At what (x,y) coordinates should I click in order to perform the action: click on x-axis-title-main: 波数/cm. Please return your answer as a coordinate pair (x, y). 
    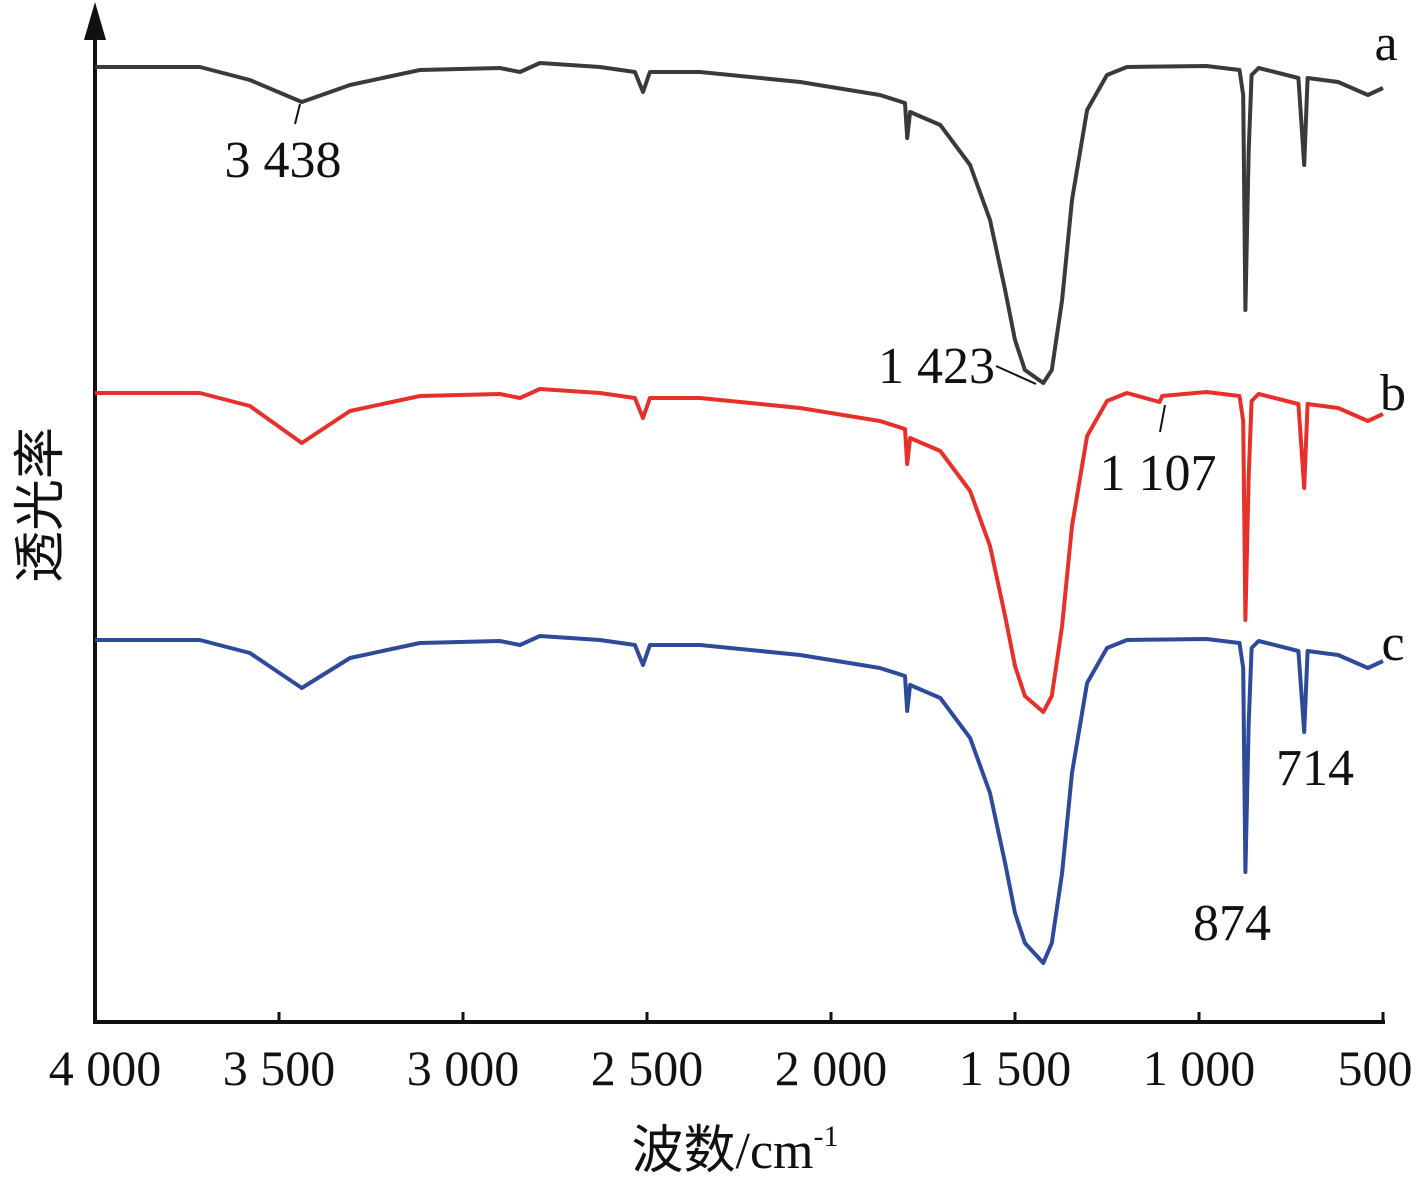
    Looking at the image, I should click on (723, 1151).